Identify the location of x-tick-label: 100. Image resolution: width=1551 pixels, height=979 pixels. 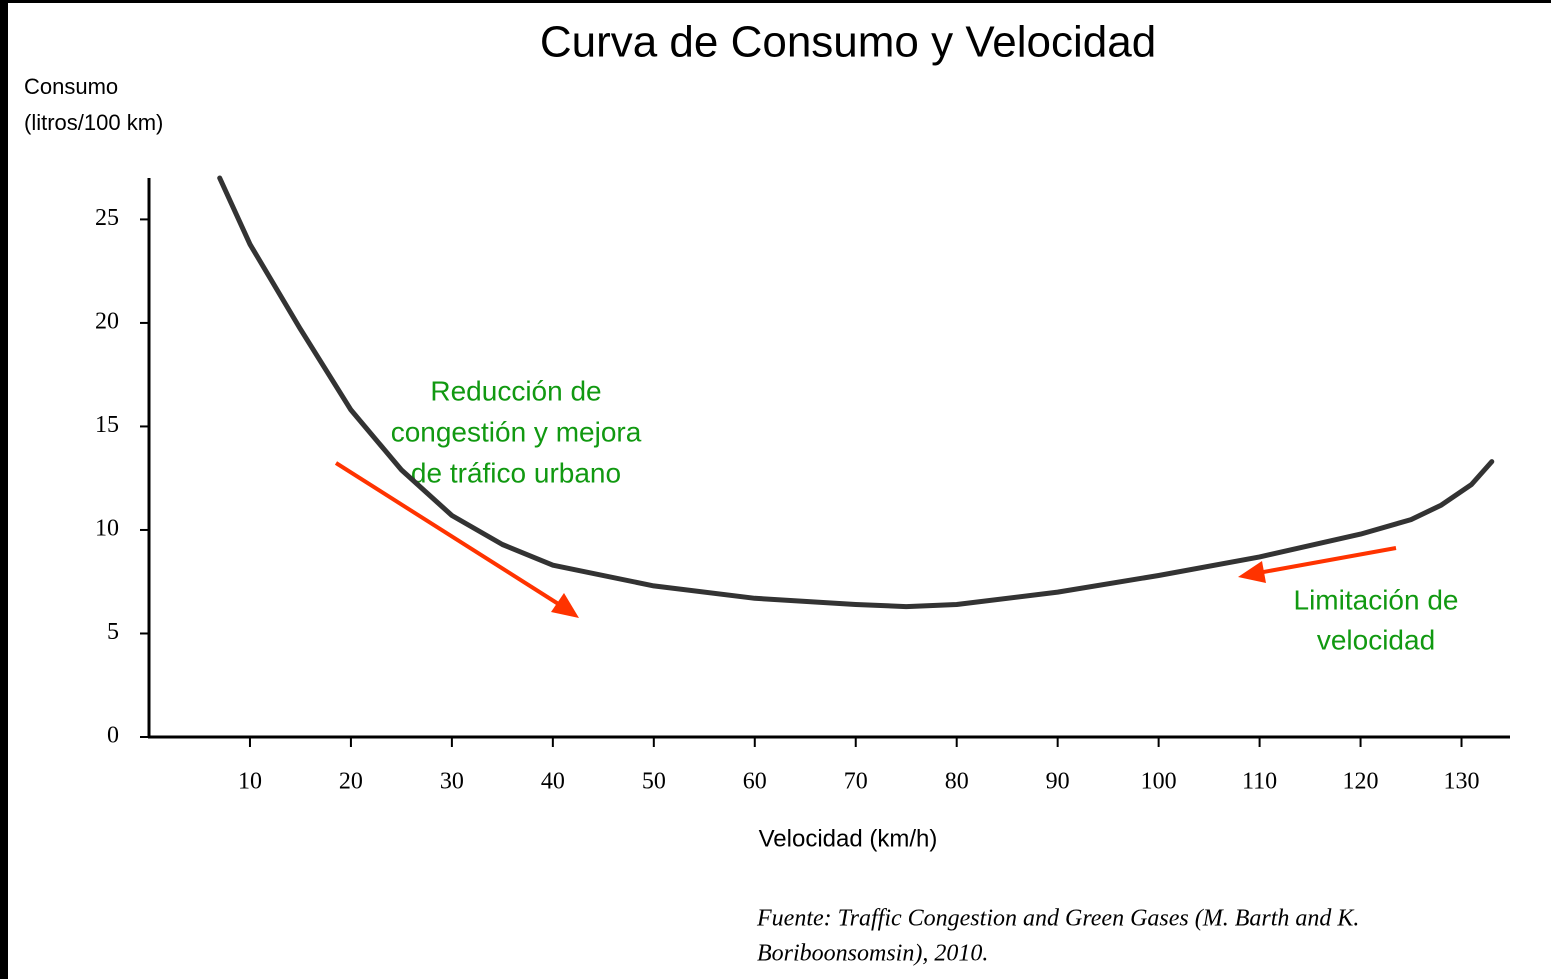
(1159, 782).